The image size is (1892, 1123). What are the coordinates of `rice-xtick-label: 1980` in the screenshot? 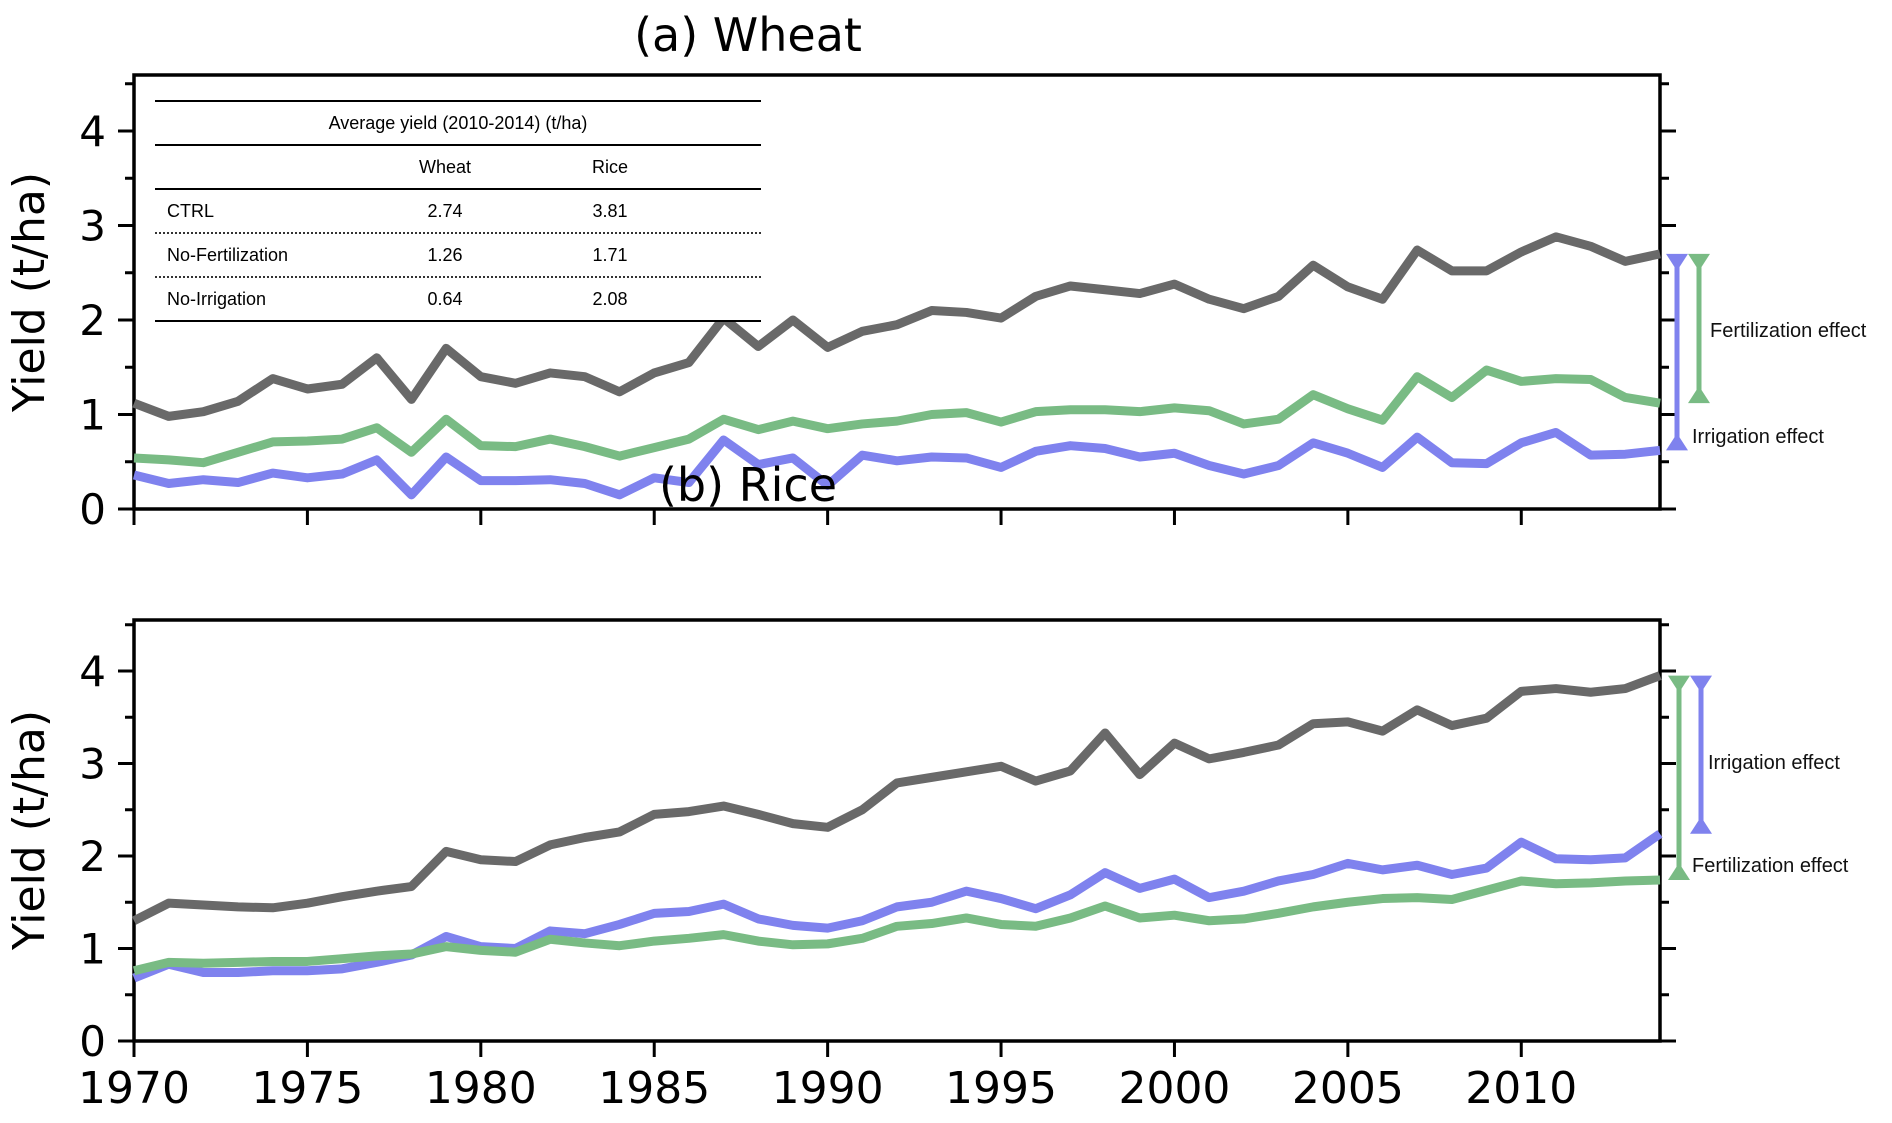 It's located at (481, 1088).